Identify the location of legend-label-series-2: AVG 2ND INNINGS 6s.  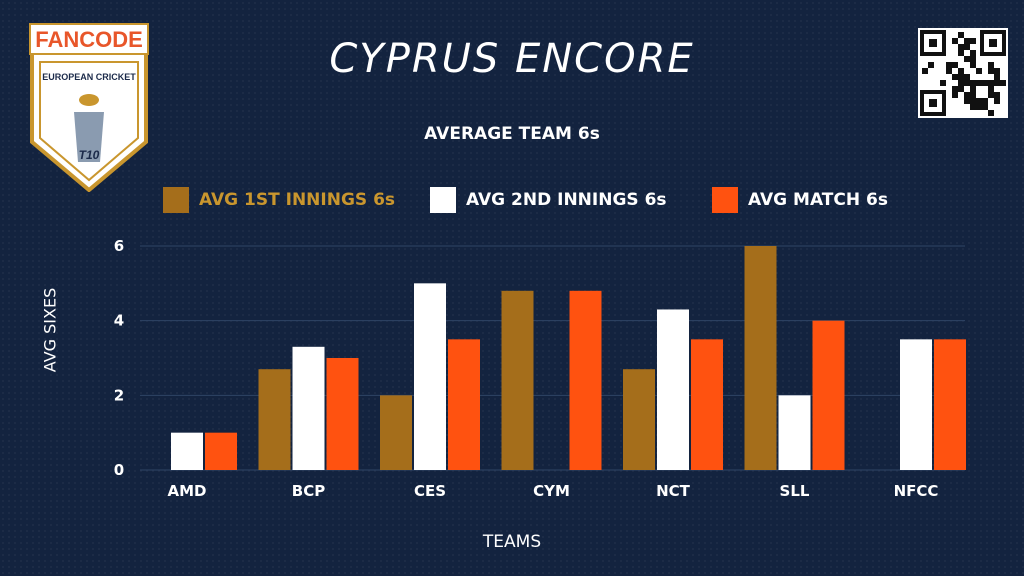
(566, 200).